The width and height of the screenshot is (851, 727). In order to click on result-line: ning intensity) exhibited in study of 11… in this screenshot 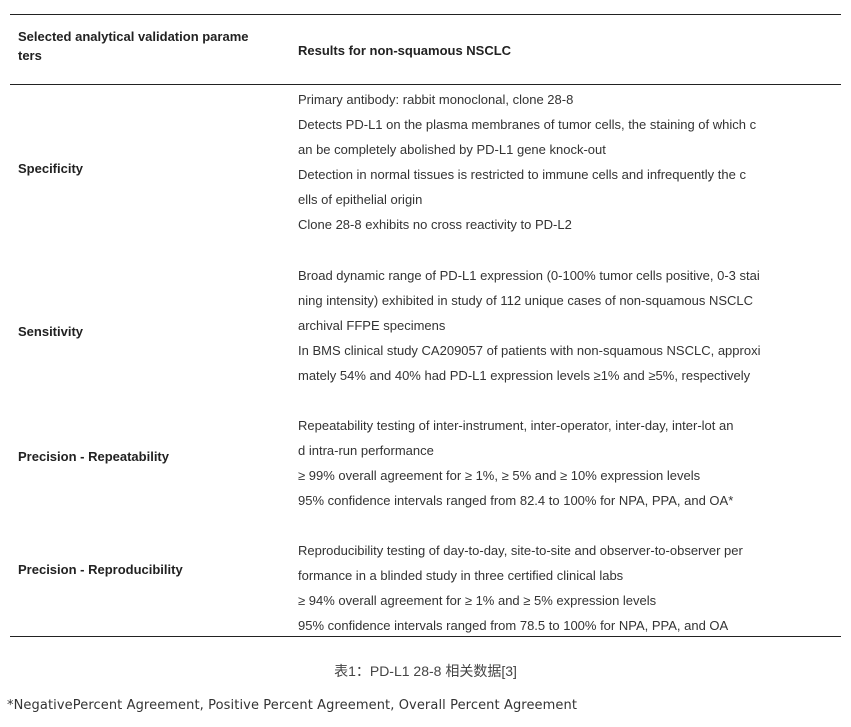, I will do `click(526, 300)`.